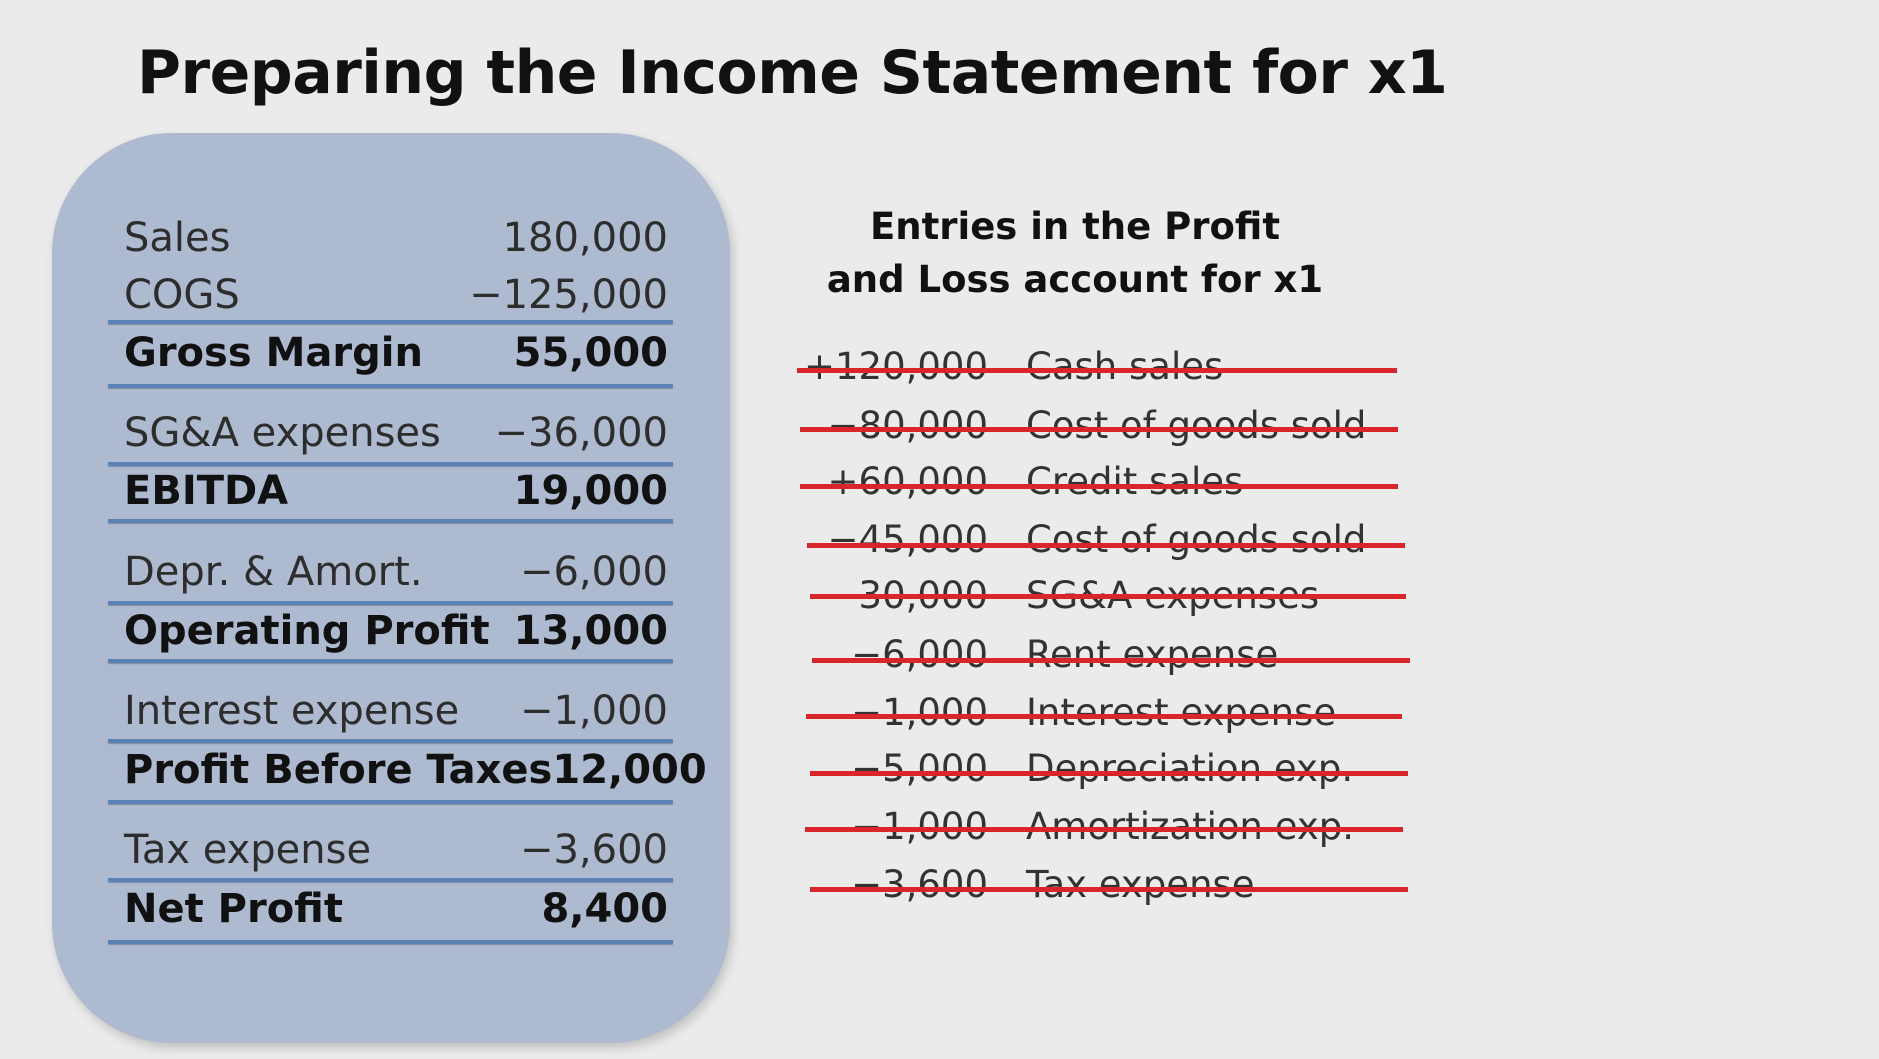 This screenshot has width=1879, height=1059. I want to click on statement-value: 55,000, so click(590, 353).